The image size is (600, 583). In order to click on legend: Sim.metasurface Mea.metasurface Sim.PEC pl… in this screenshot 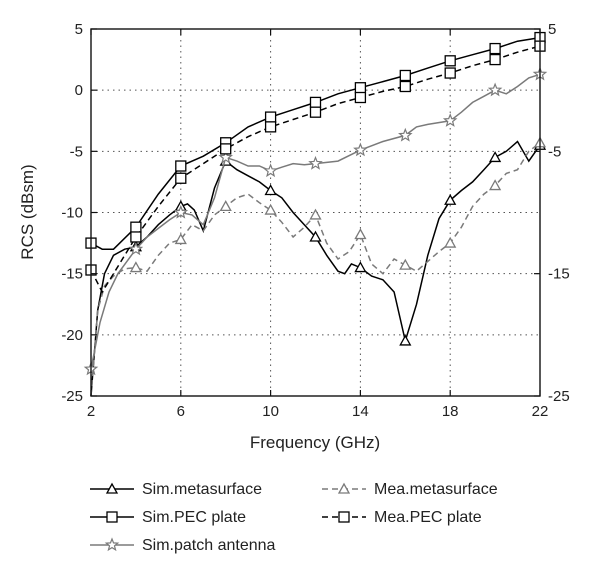, I will do `click(294, 517)`.